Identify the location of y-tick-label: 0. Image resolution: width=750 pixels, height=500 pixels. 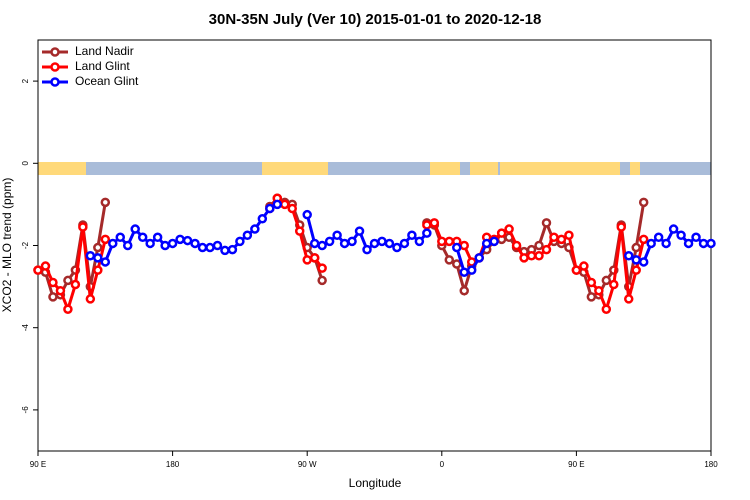
(25, 163).